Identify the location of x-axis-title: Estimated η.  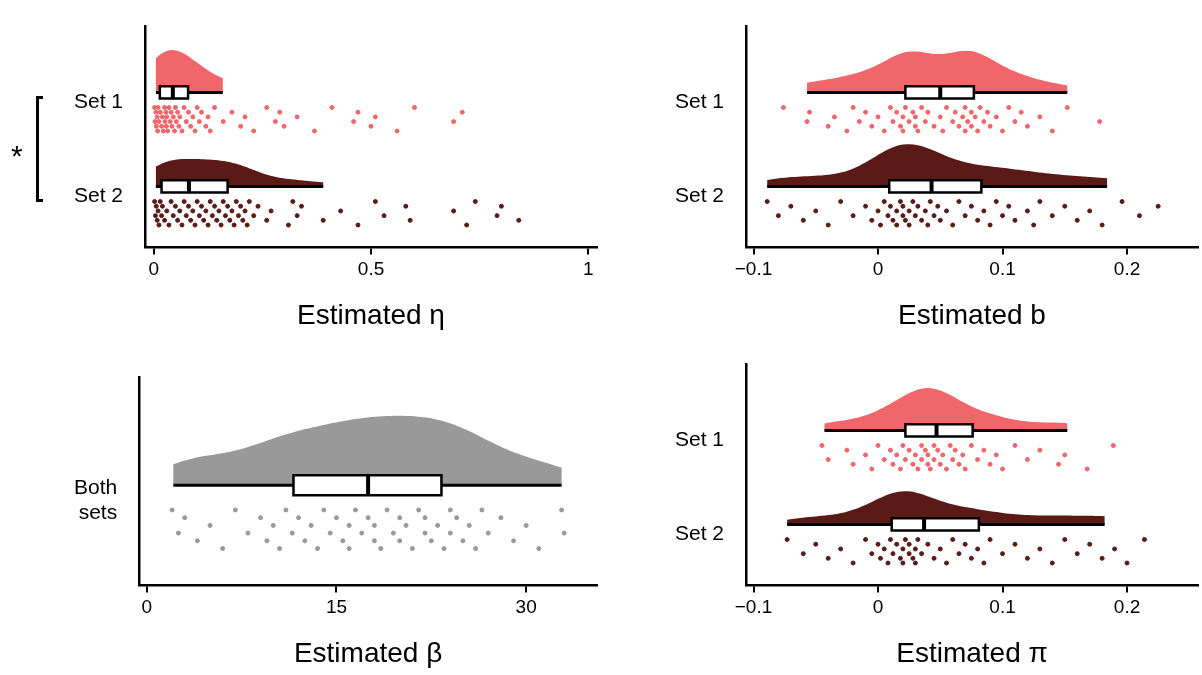
(371, 314).